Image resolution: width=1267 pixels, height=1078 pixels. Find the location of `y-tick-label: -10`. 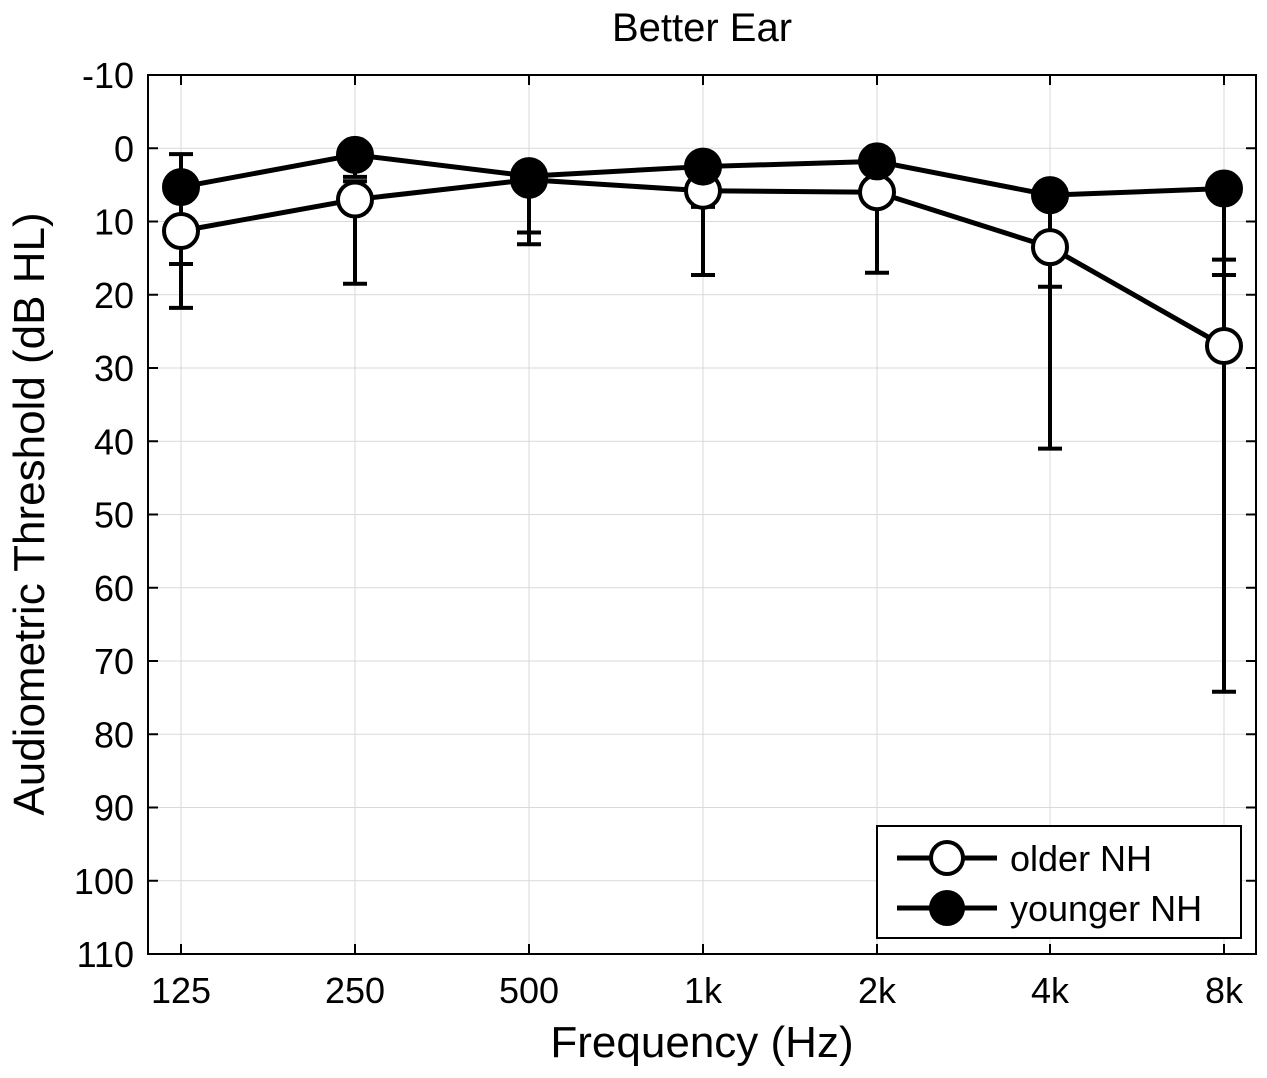

y-tick-label: -10 is located at coordinates (108, 75).